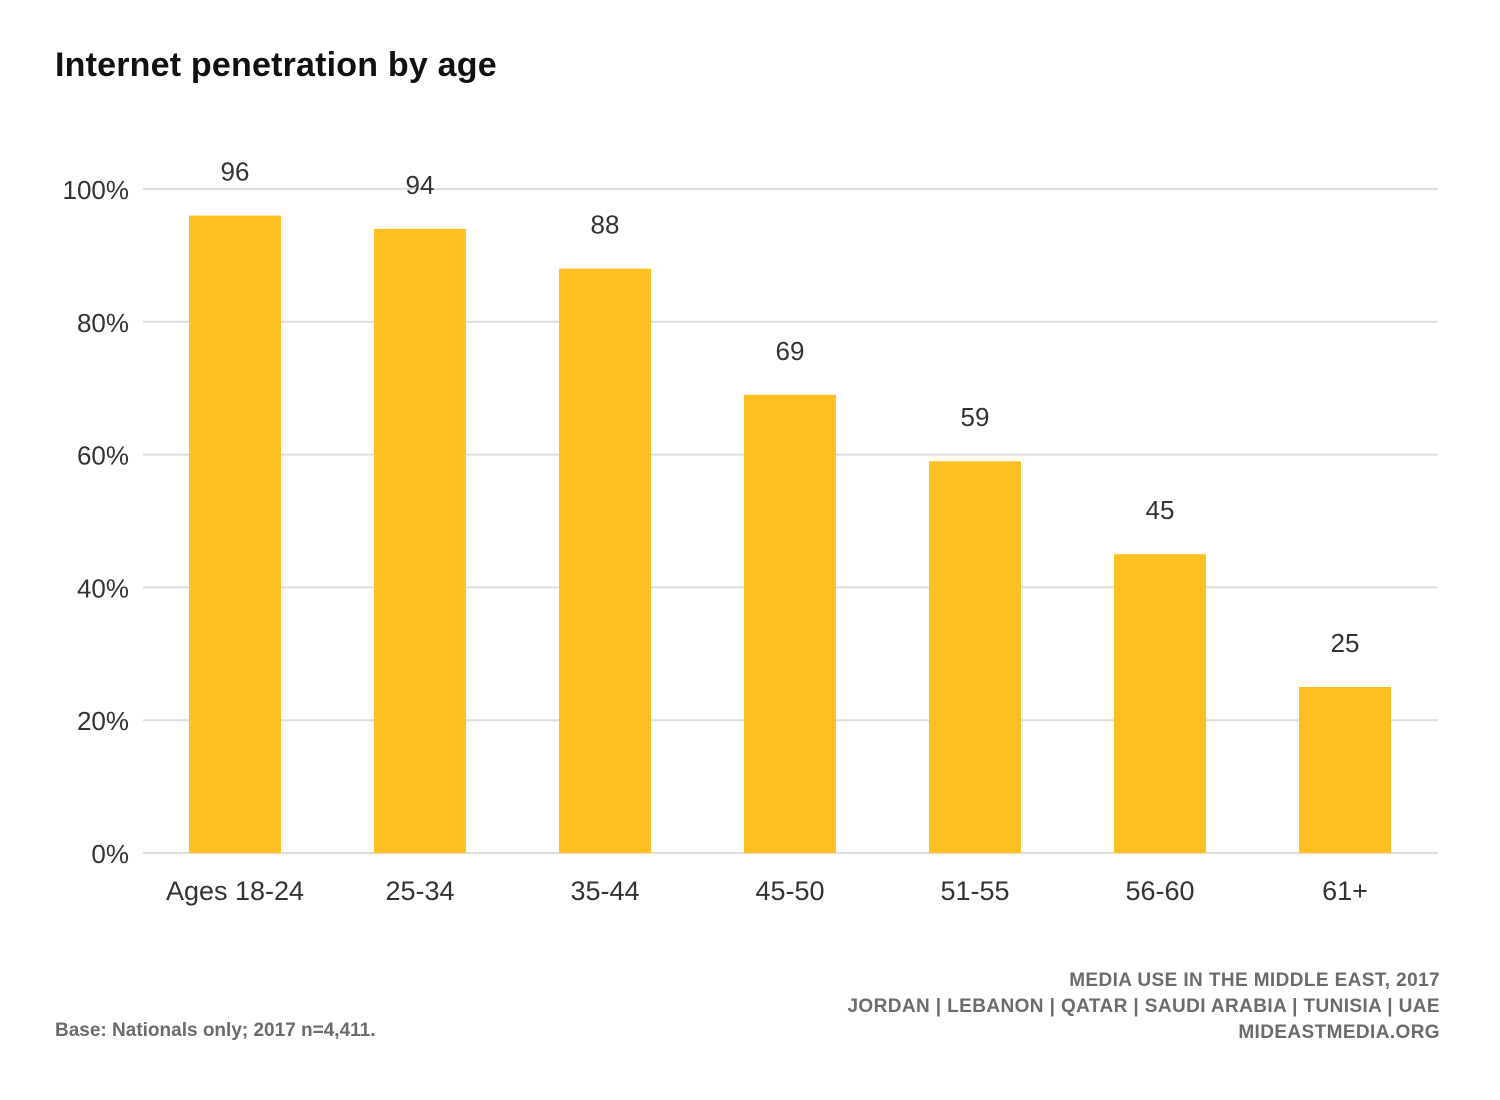  Describe the element at coordinates (103, 323) in the screenshot. I see `y-tick-label: 80%` at that location.